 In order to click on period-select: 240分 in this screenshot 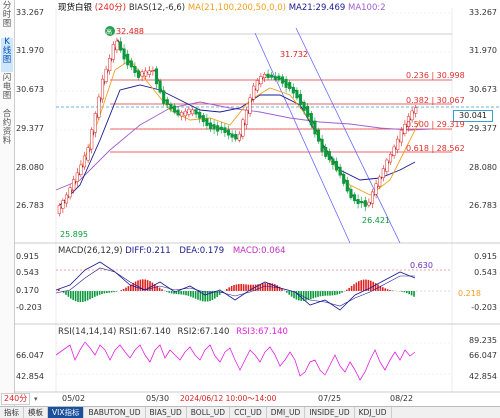, I will do `click(15, 399)`.